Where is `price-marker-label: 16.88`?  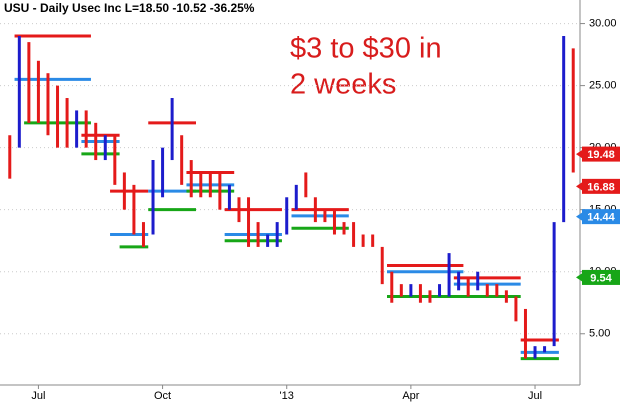 price-marker-label: 16.88 is located at coordinates (601, 187).